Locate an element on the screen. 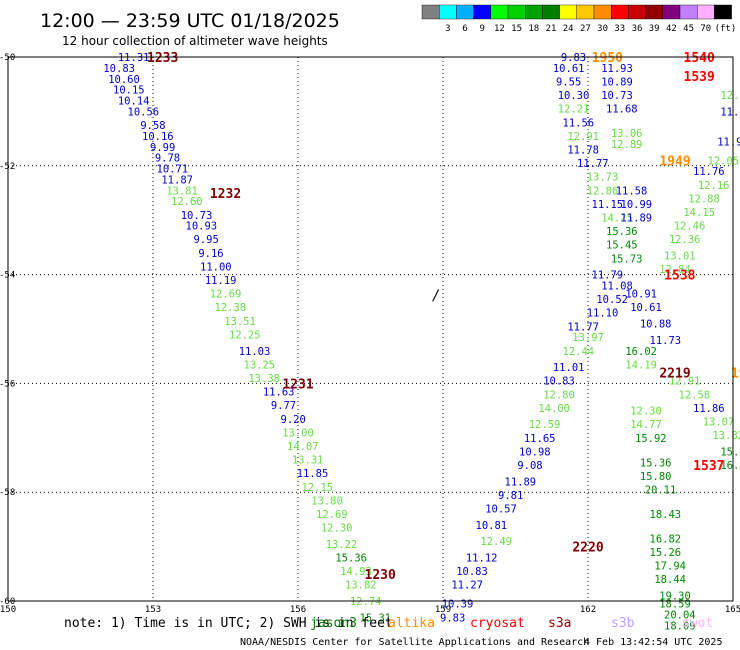 The width and height of the screenshot is (740, 650). legend-value: 12 is located at coordinates (499, 29).